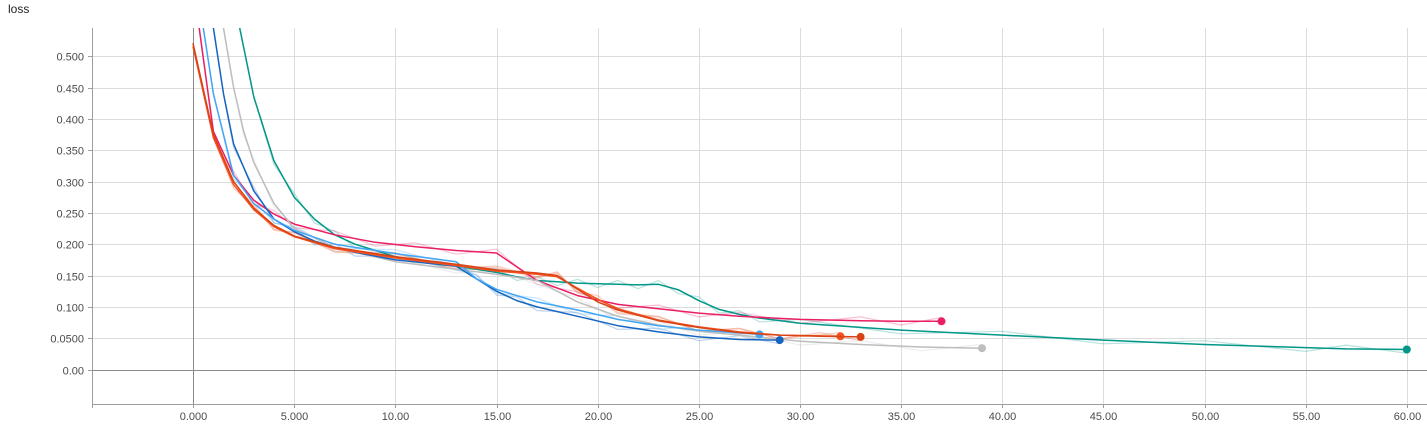  Describe the element at coordinates (1307, 417) in the screenshot. I see `x-tick-label: 55.00` at that location.